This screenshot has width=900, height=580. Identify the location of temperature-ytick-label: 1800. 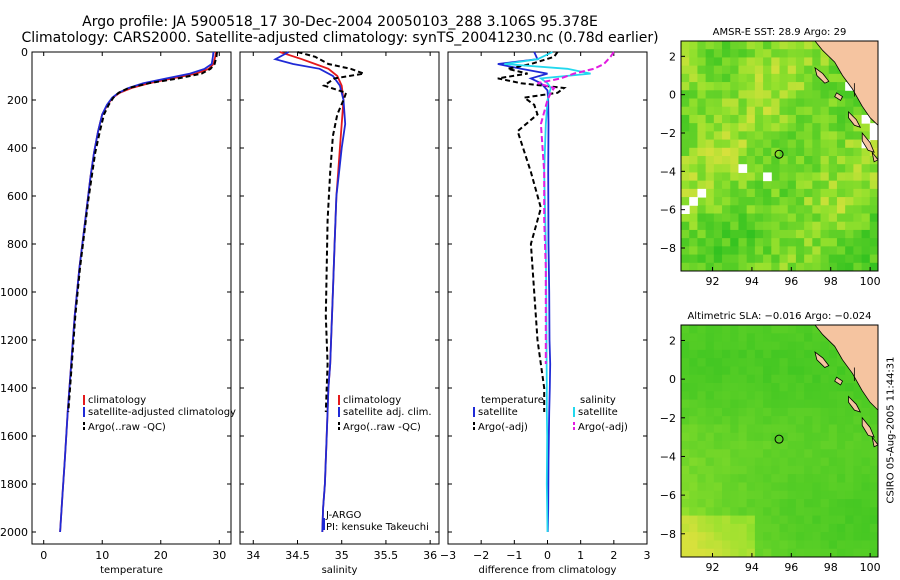
(14, 484).